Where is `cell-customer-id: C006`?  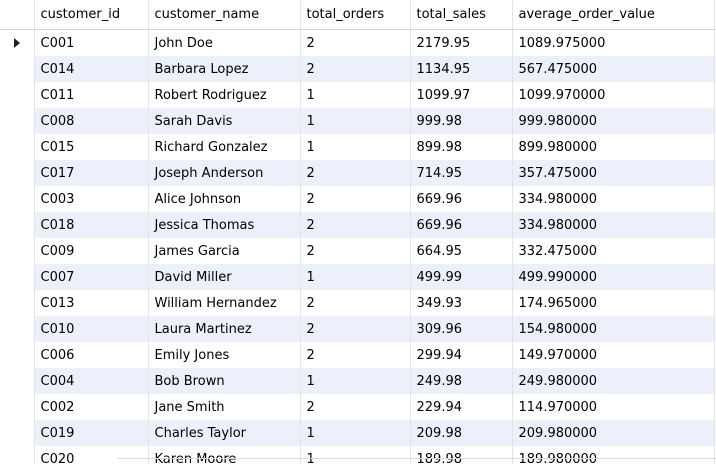 cell-customer-id: C006 is located at coordinates (91, 355).